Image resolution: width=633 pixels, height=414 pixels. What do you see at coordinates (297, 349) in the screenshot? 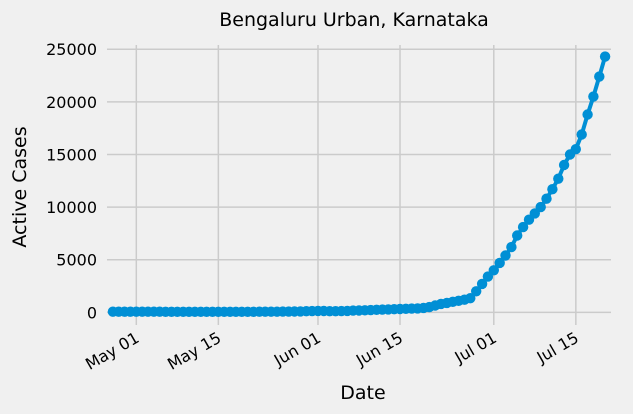
I see `x-tick-label: Jun 01` at bounding box center [297, 349].